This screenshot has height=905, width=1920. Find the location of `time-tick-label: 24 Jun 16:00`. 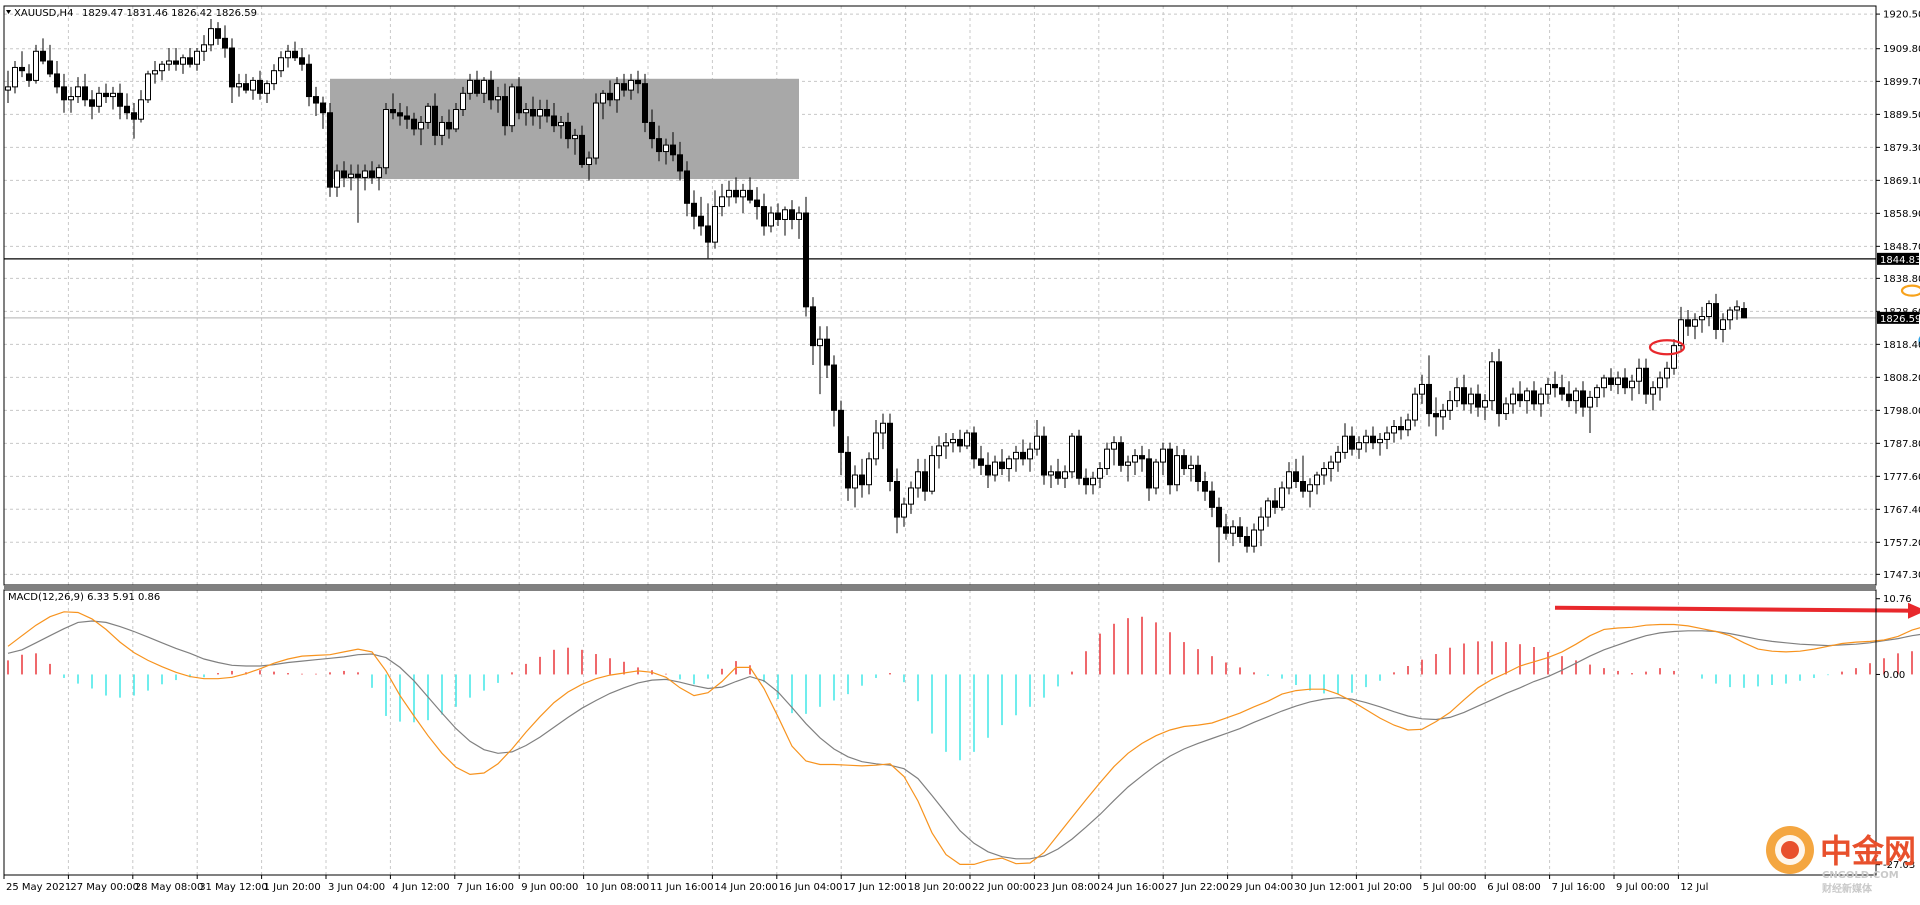

time-tick-label: 24 Jun 16:00 is located at coordinates (1133, 887).